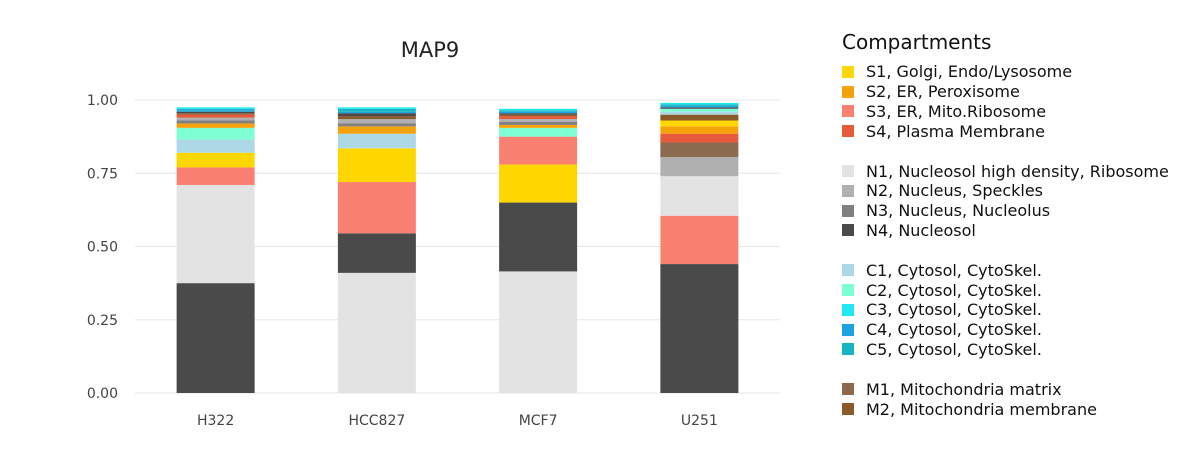 The image size is (1200, 472). Describe the element at coordinates (954, 310) in the screenshot. I see `legend-label: C3, Cytosol, CytoSkel.` at that location.